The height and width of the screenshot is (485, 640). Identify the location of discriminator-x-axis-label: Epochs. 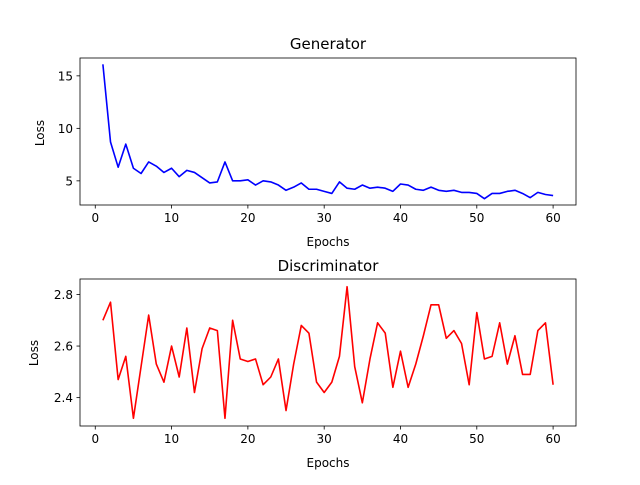
(328, 463).